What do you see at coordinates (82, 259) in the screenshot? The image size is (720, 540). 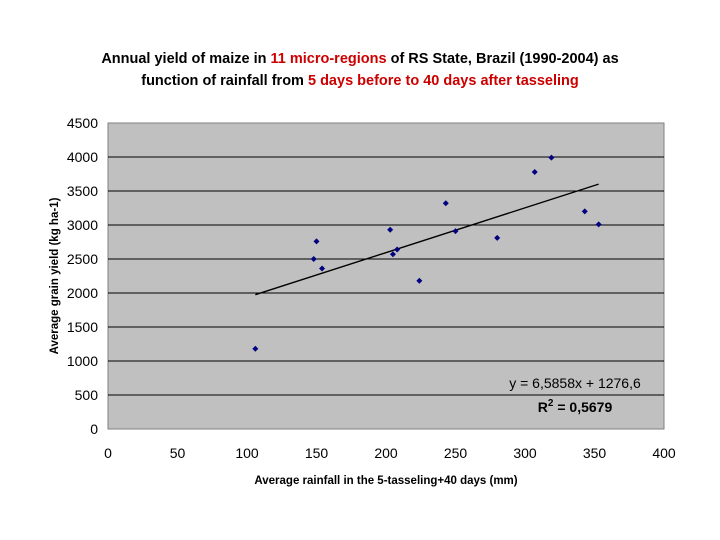 I see `y-tick-label: 2500` at bounding box center [82, 259].